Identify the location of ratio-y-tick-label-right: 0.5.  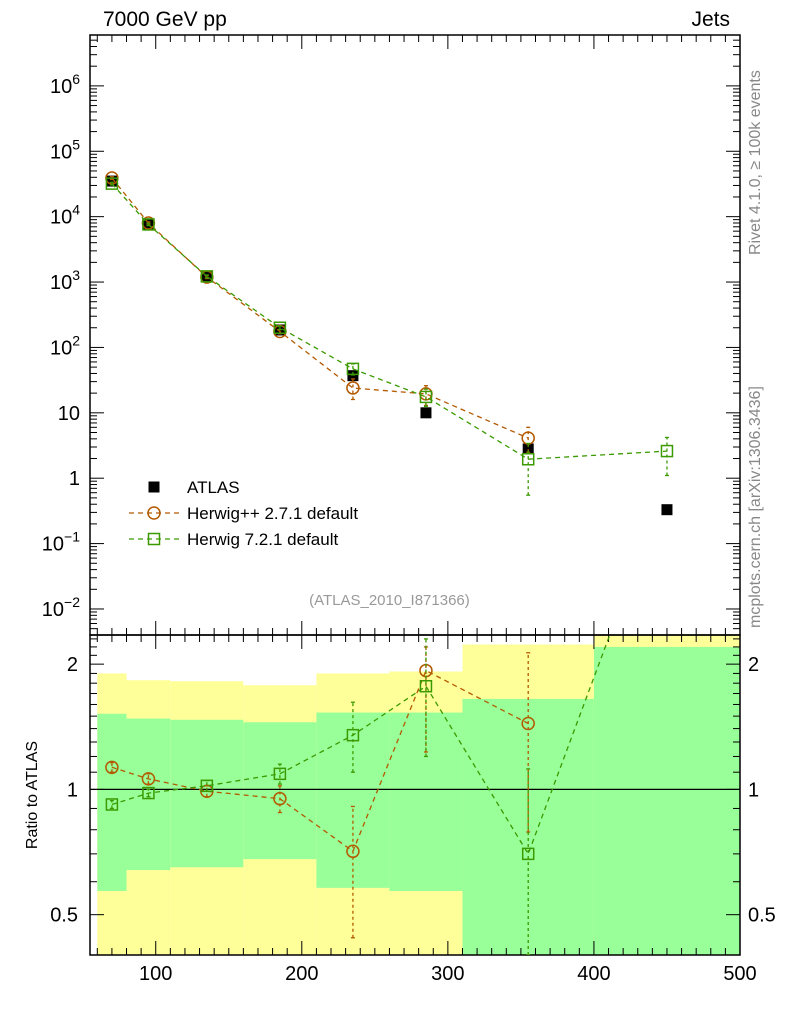
(762, 916).